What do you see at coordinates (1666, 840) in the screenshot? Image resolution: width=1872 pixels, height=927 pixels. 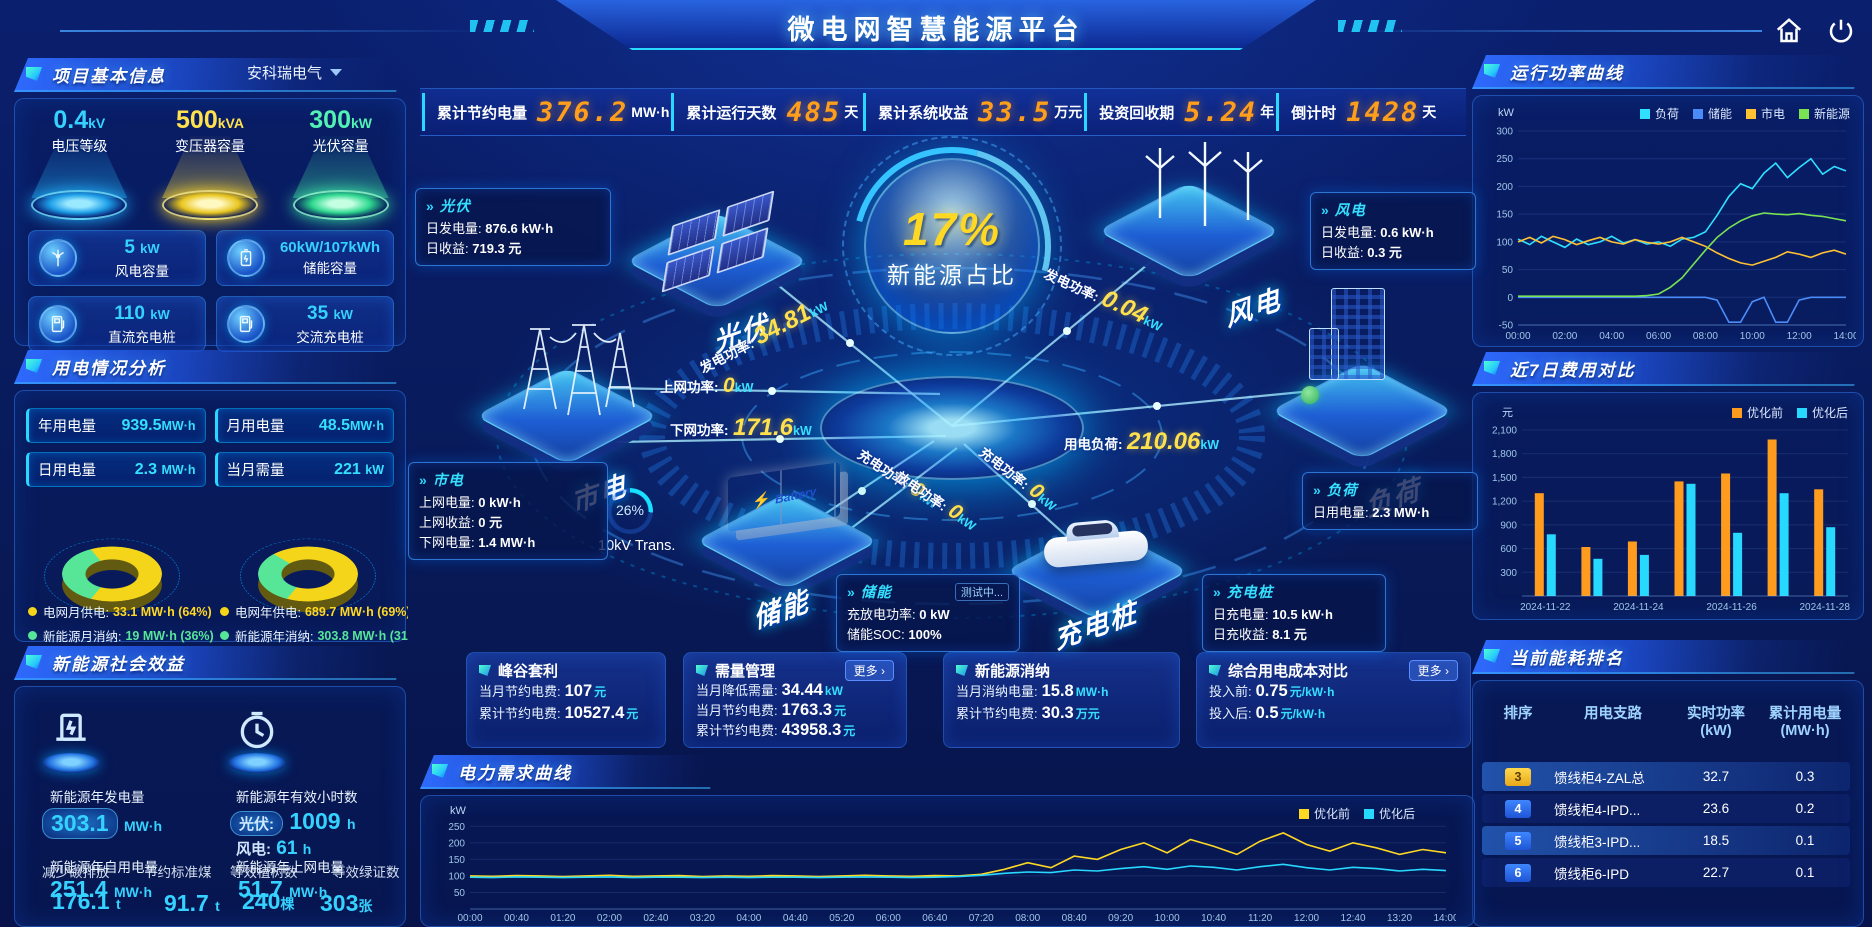 I see `table-row: 5 馈线柜3-IPD... 18.5 0.1` at bounding box center [1666, 840].